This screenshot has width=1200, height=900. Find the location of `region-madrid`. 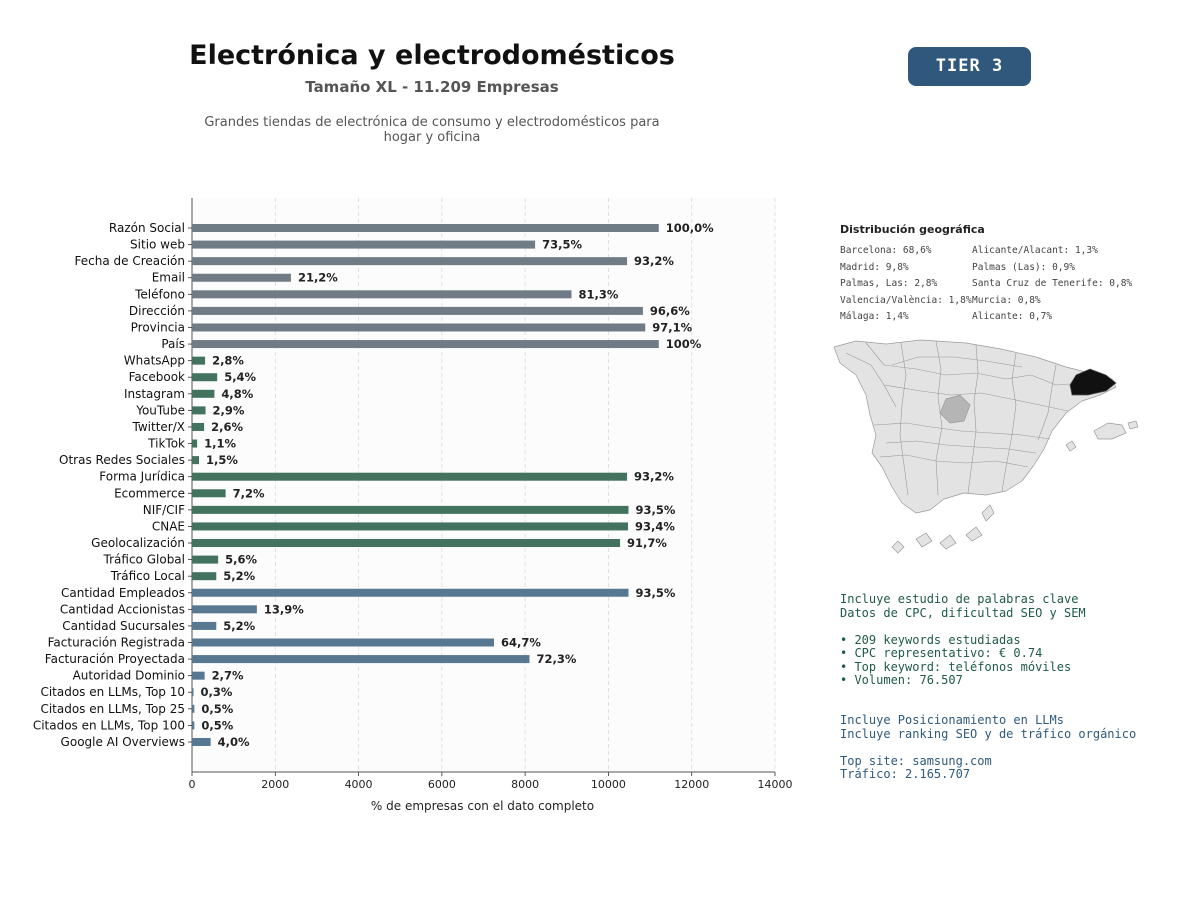

region-madrid is located at coordinates (955, 409).